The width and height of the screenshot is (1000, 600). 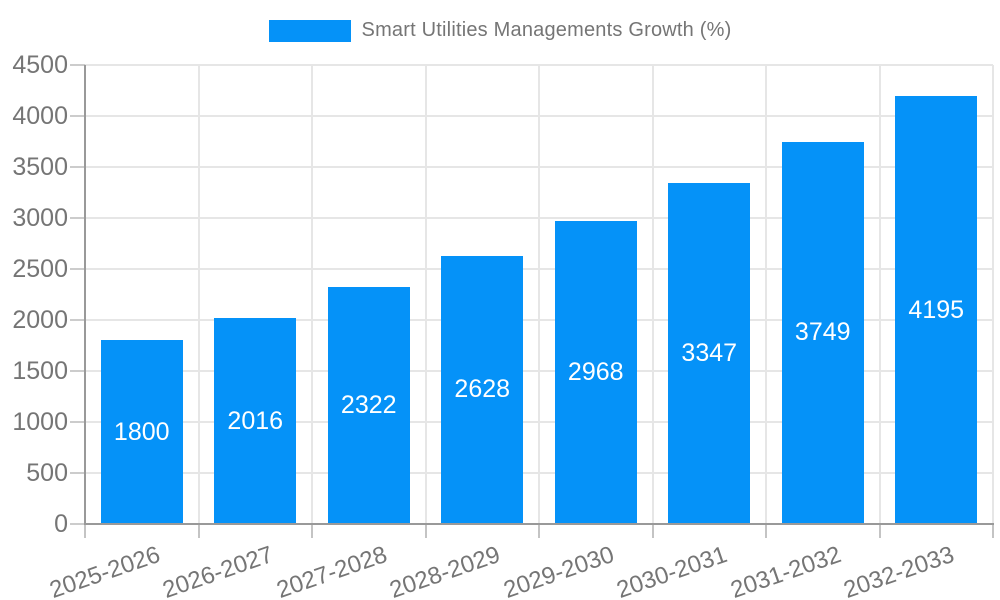 I want to click on bar-value-label: 3347, so click(x=709, y=352).